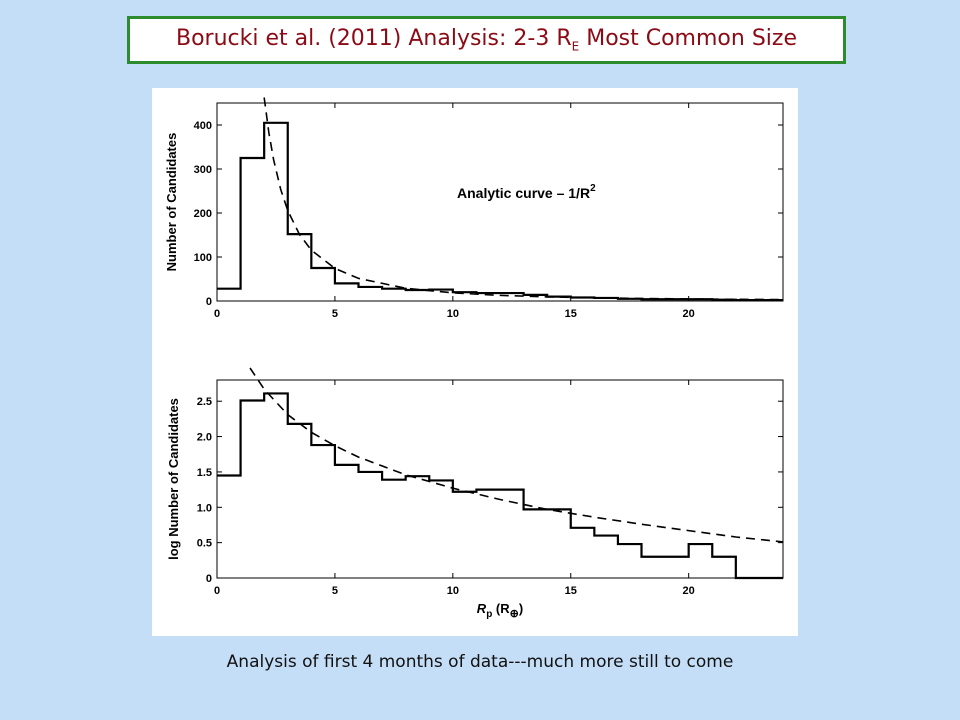 The width and height of the screenshot is (960, 720). I want to click on xlabel-subscript: p, so click(489, 614).